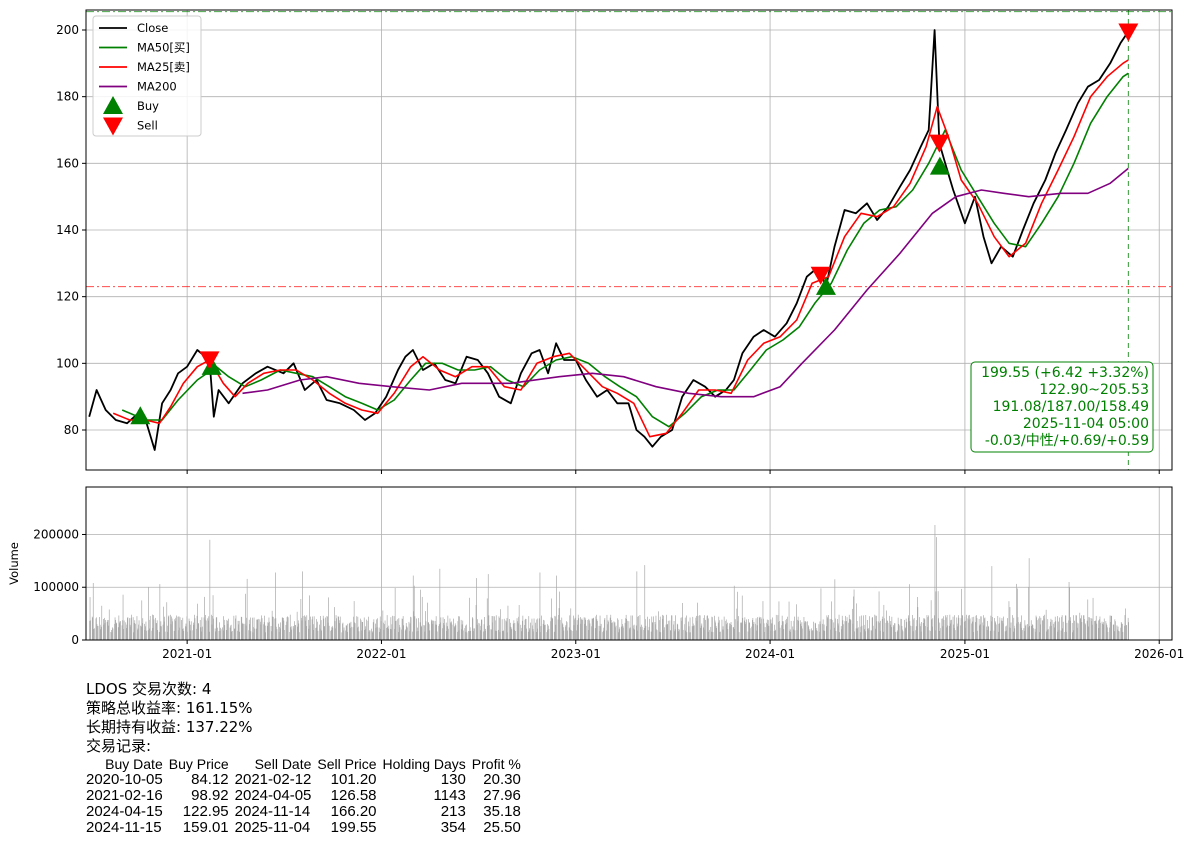  Describe the element at coordinates (210, 779) in the screenshot. I see `buy-price: 84.12` at that location.